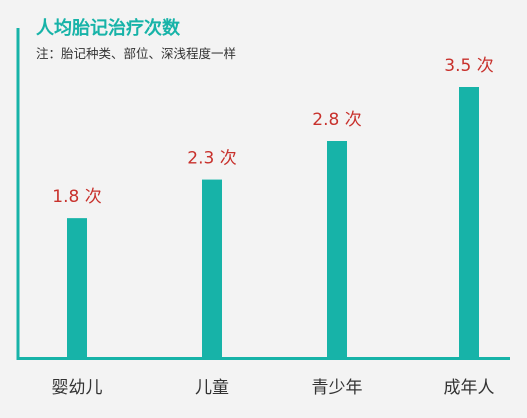  What do you see at coordinates (211, 159) in the screenshot?
I see `value-label-2: 2.3 次` at bounding box center [211, 159].